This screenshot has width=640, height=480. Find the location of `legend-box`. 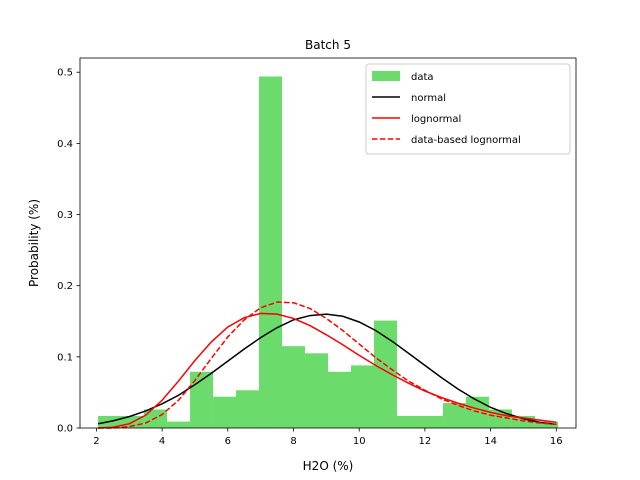

legend-box is located at coordinates (468, 109).